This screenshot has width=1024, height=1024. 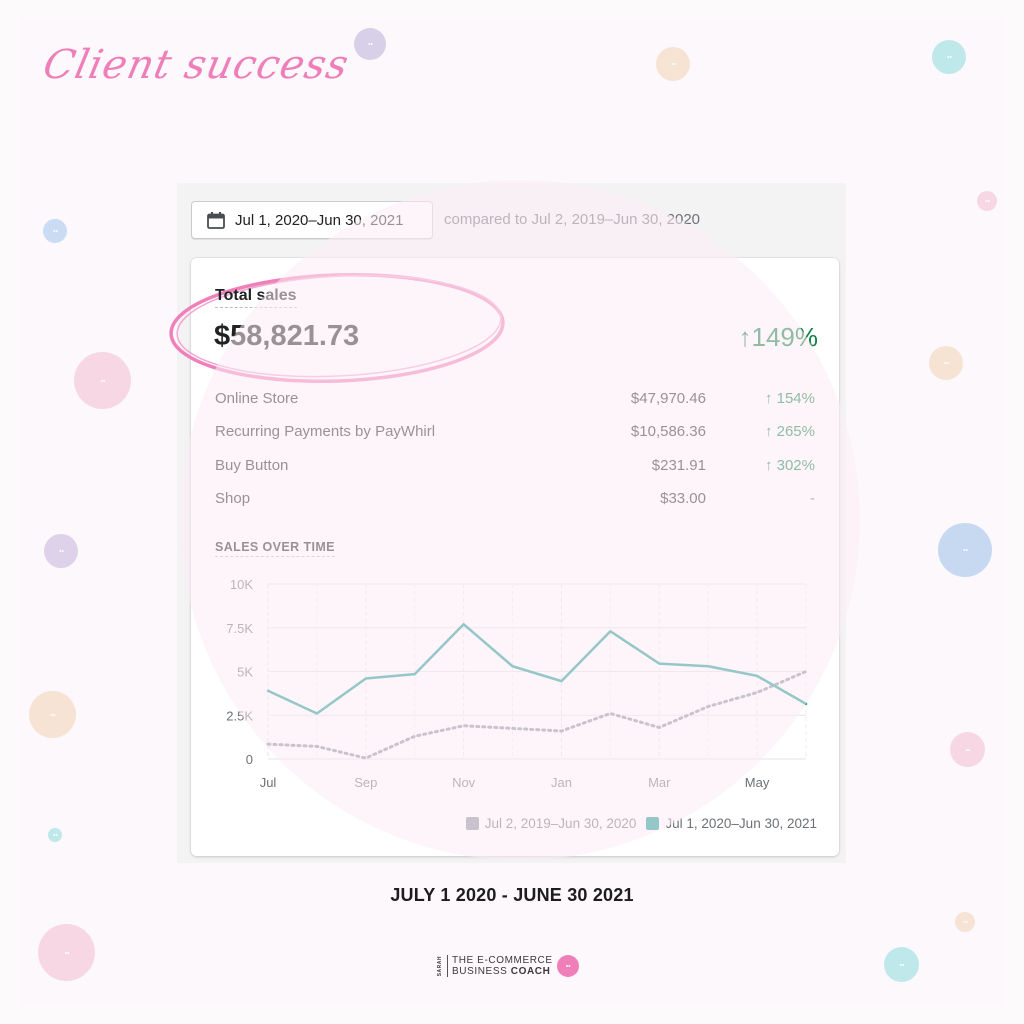 What do you see at coordinates (515, 467) in the screenshot?
I see `sales-channel-row: Buy Button $231.91 ↑ 302%` at bounding box center [515, 467].